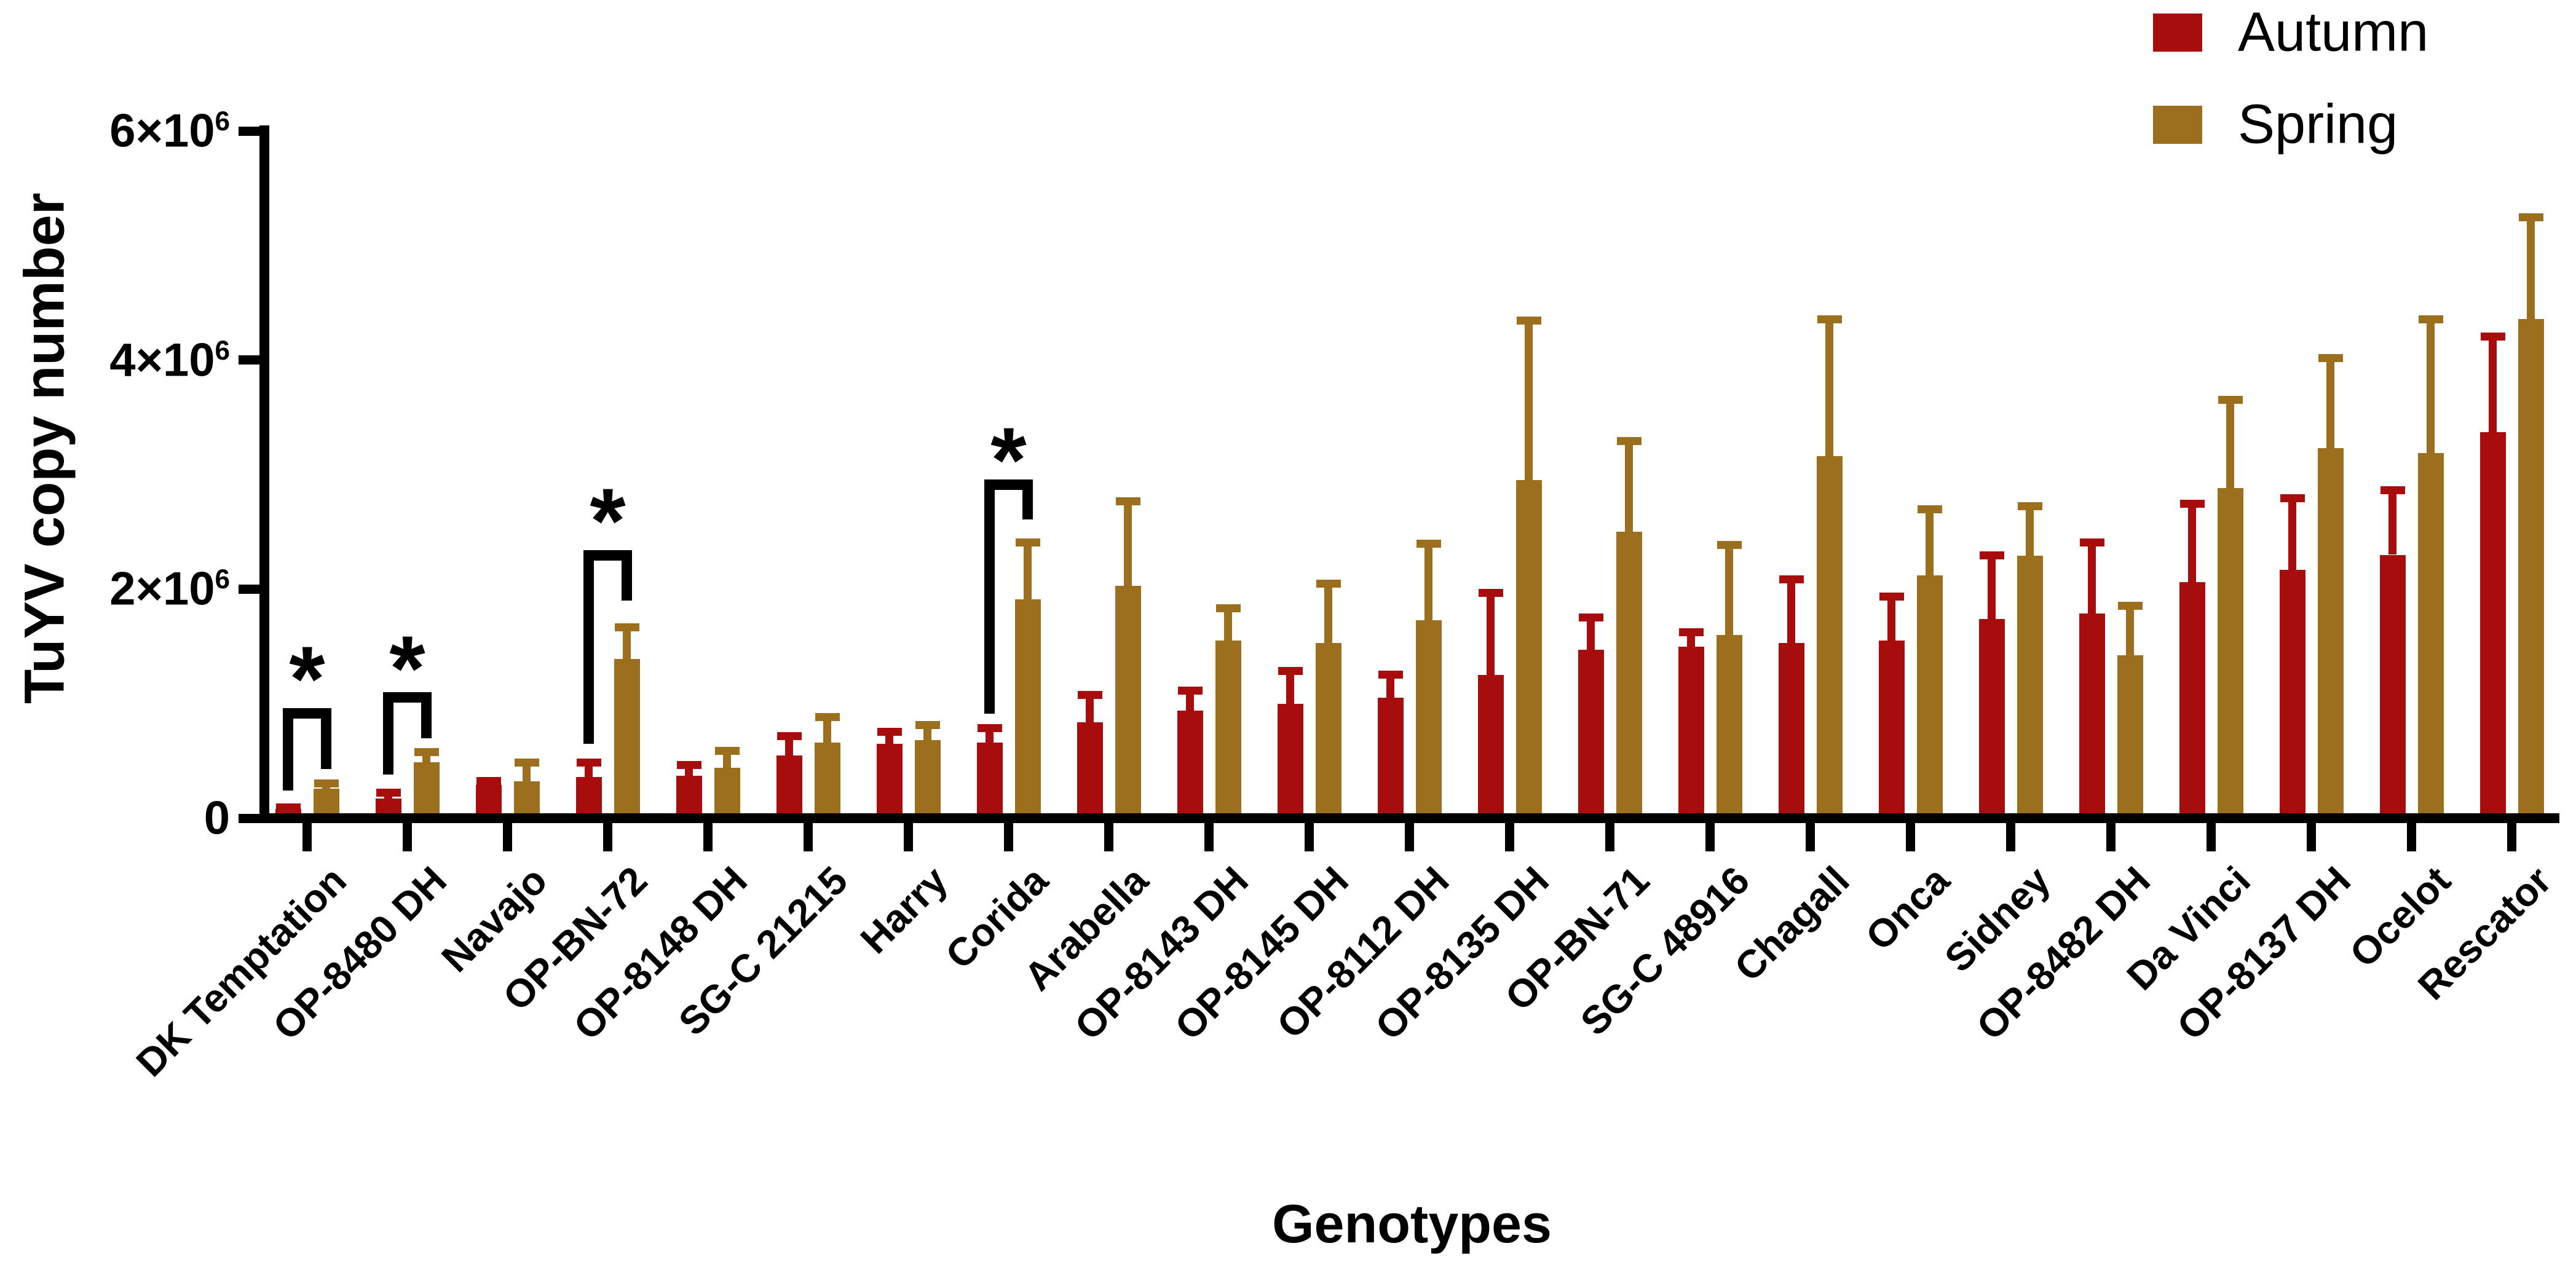  What do you see at coordinates (426, 715) in the screenshot?
I see `significance-bracket-right-leg` at bounding box center [426, 715].